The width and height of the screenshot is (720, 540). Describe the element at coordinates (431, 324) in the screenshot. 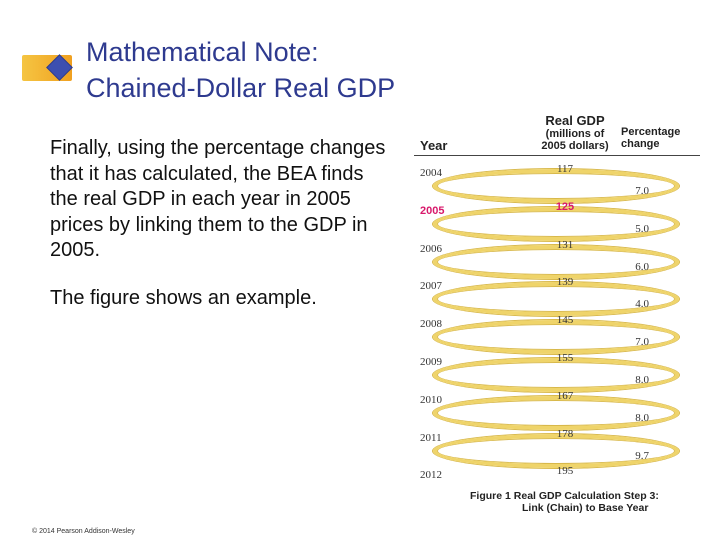

I see `row-year: 2008` at that location.